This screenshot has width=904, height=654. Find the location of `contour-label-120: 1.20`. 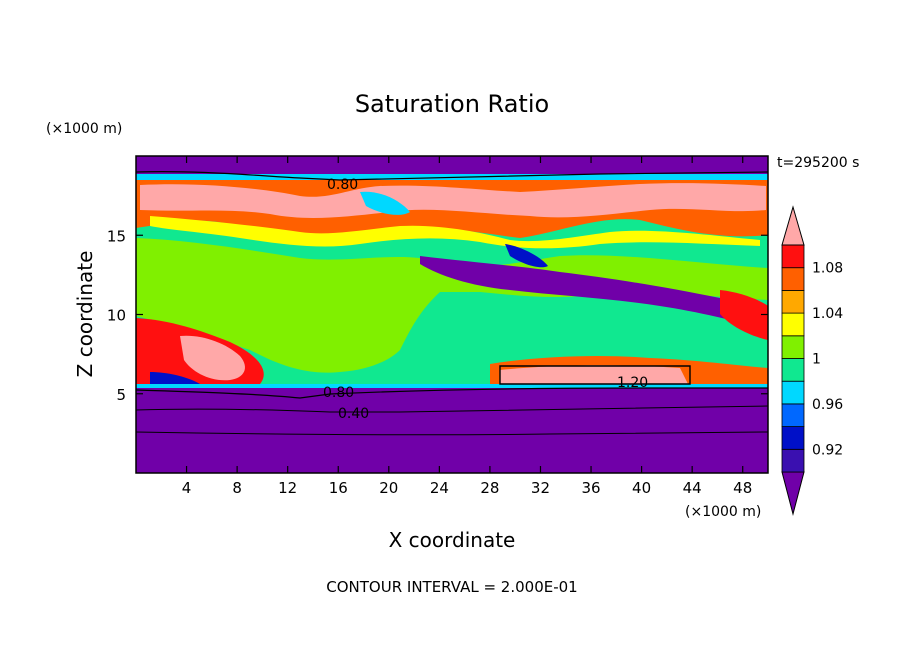

contour-label-120: 1.20 is located at coordinates (632, 383).